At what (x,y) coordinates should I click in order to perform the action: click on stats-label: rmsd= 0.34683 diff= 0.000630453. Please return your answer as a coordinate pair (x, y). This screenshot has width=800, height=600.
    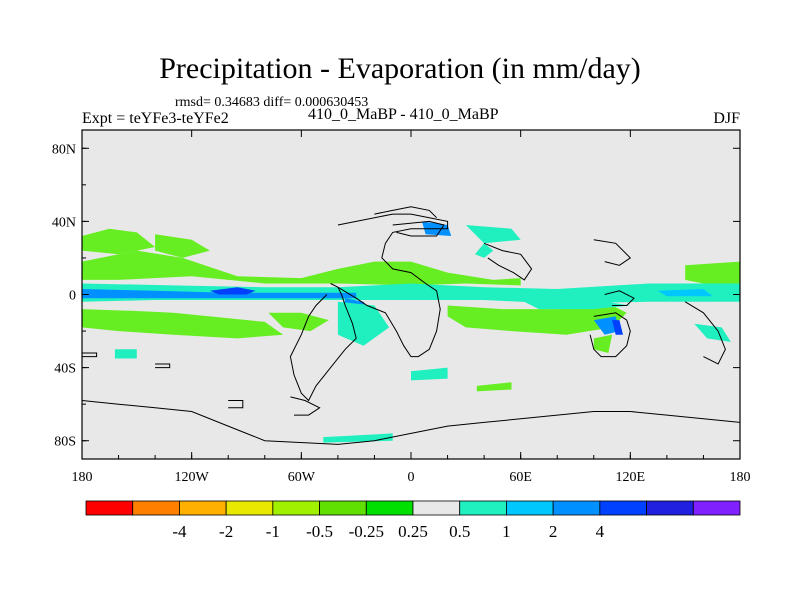
    Looking at the image, I should click on (272, 102).